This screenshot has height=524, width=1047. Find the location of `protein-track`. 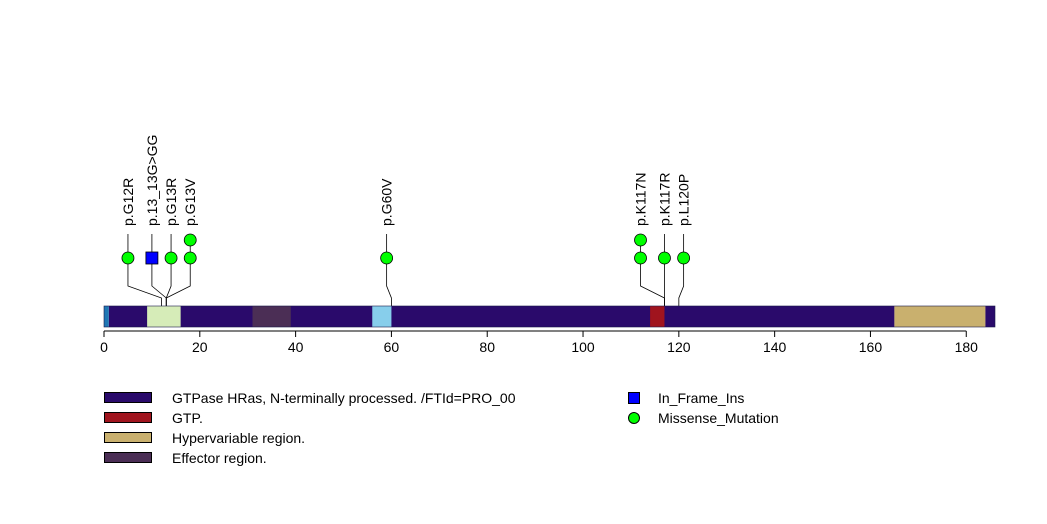

protein-track is located at coordinates (549, 316).